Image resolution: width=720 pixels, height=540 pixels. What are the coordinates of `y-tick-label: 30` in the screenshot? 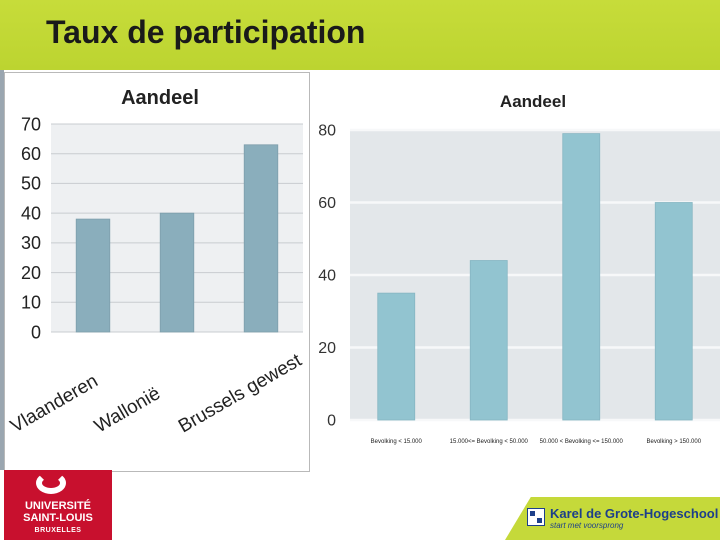 It's located at (31, 243).